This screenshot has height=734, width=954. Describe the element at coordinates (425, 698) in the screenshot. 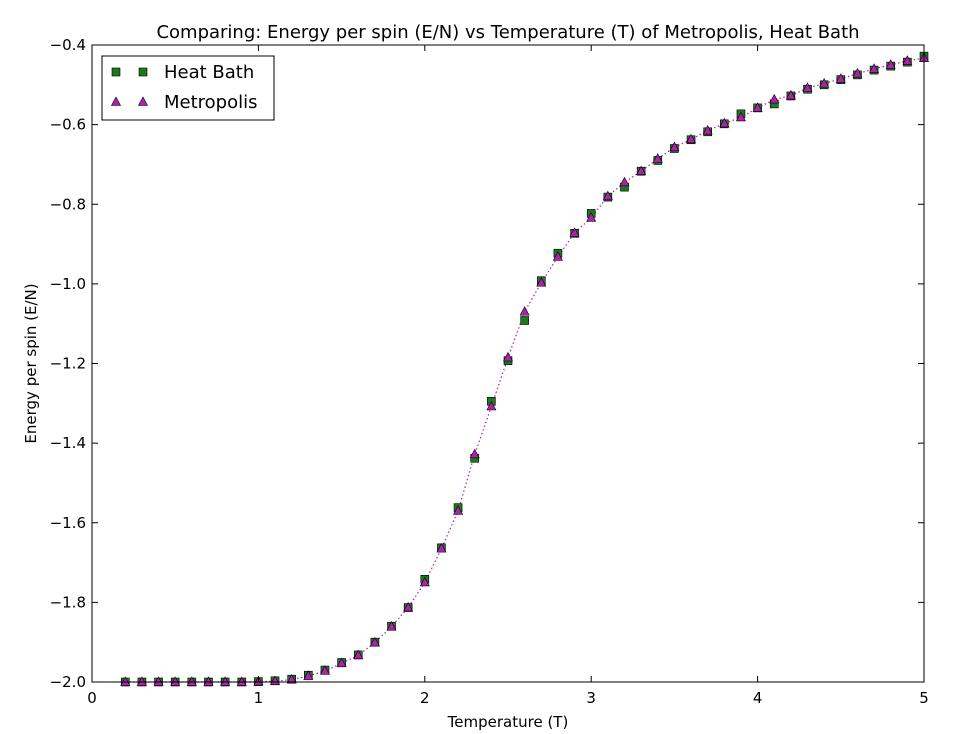

I see `x-tick-label: 2` at that location.